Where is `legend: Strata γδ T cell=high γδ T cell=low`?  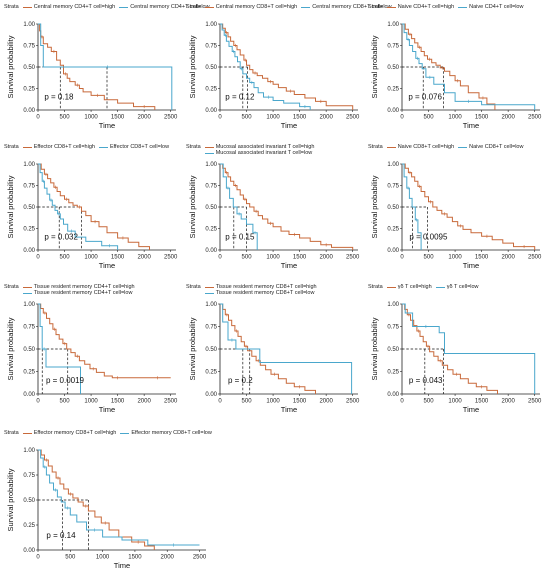
legend: Strata γδ T cell=high γδ T cell=low is located at coordinates (425, 287).